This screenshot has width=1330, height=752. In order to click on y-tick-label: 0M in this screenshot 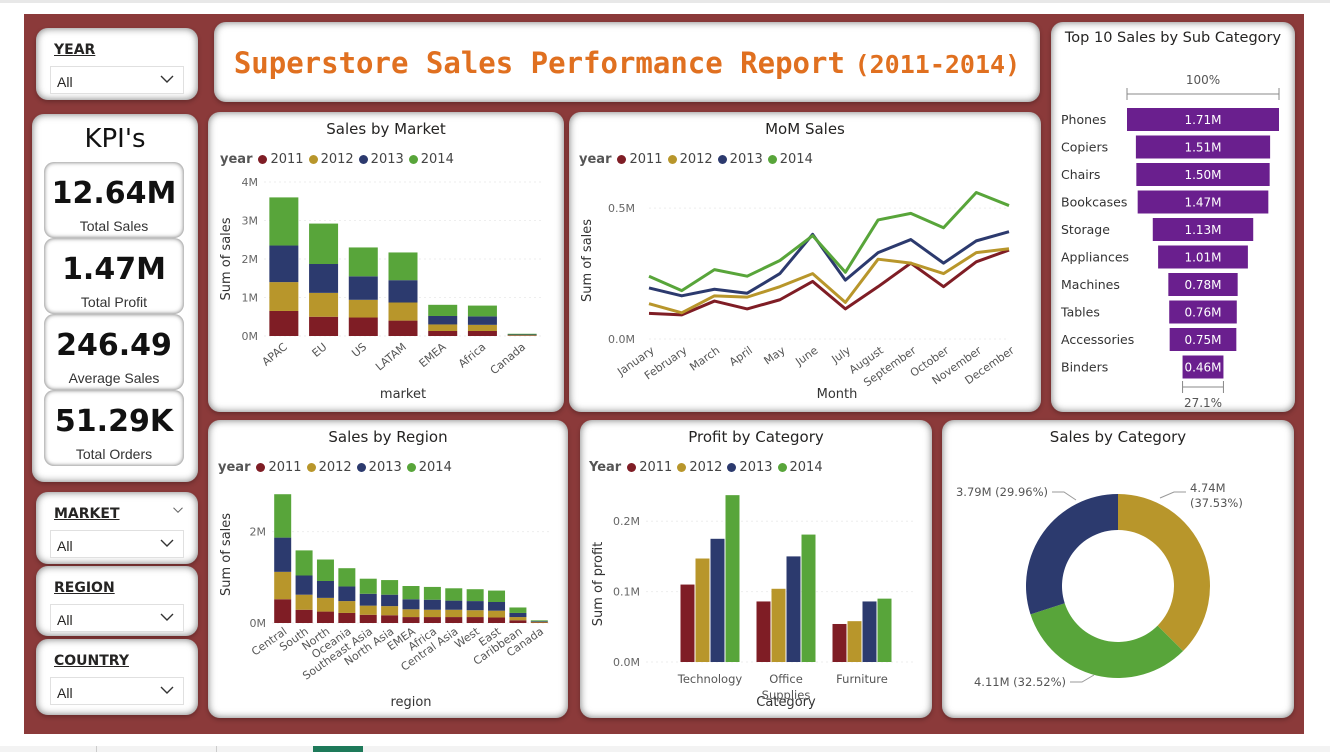, I will do `click(250, 336)`.